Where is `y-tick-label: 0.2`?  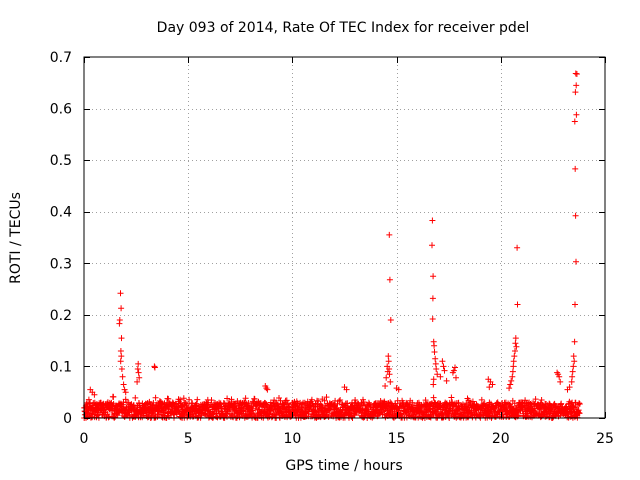
y-tick-label: 0.2 is located at coordinates (61, 316).